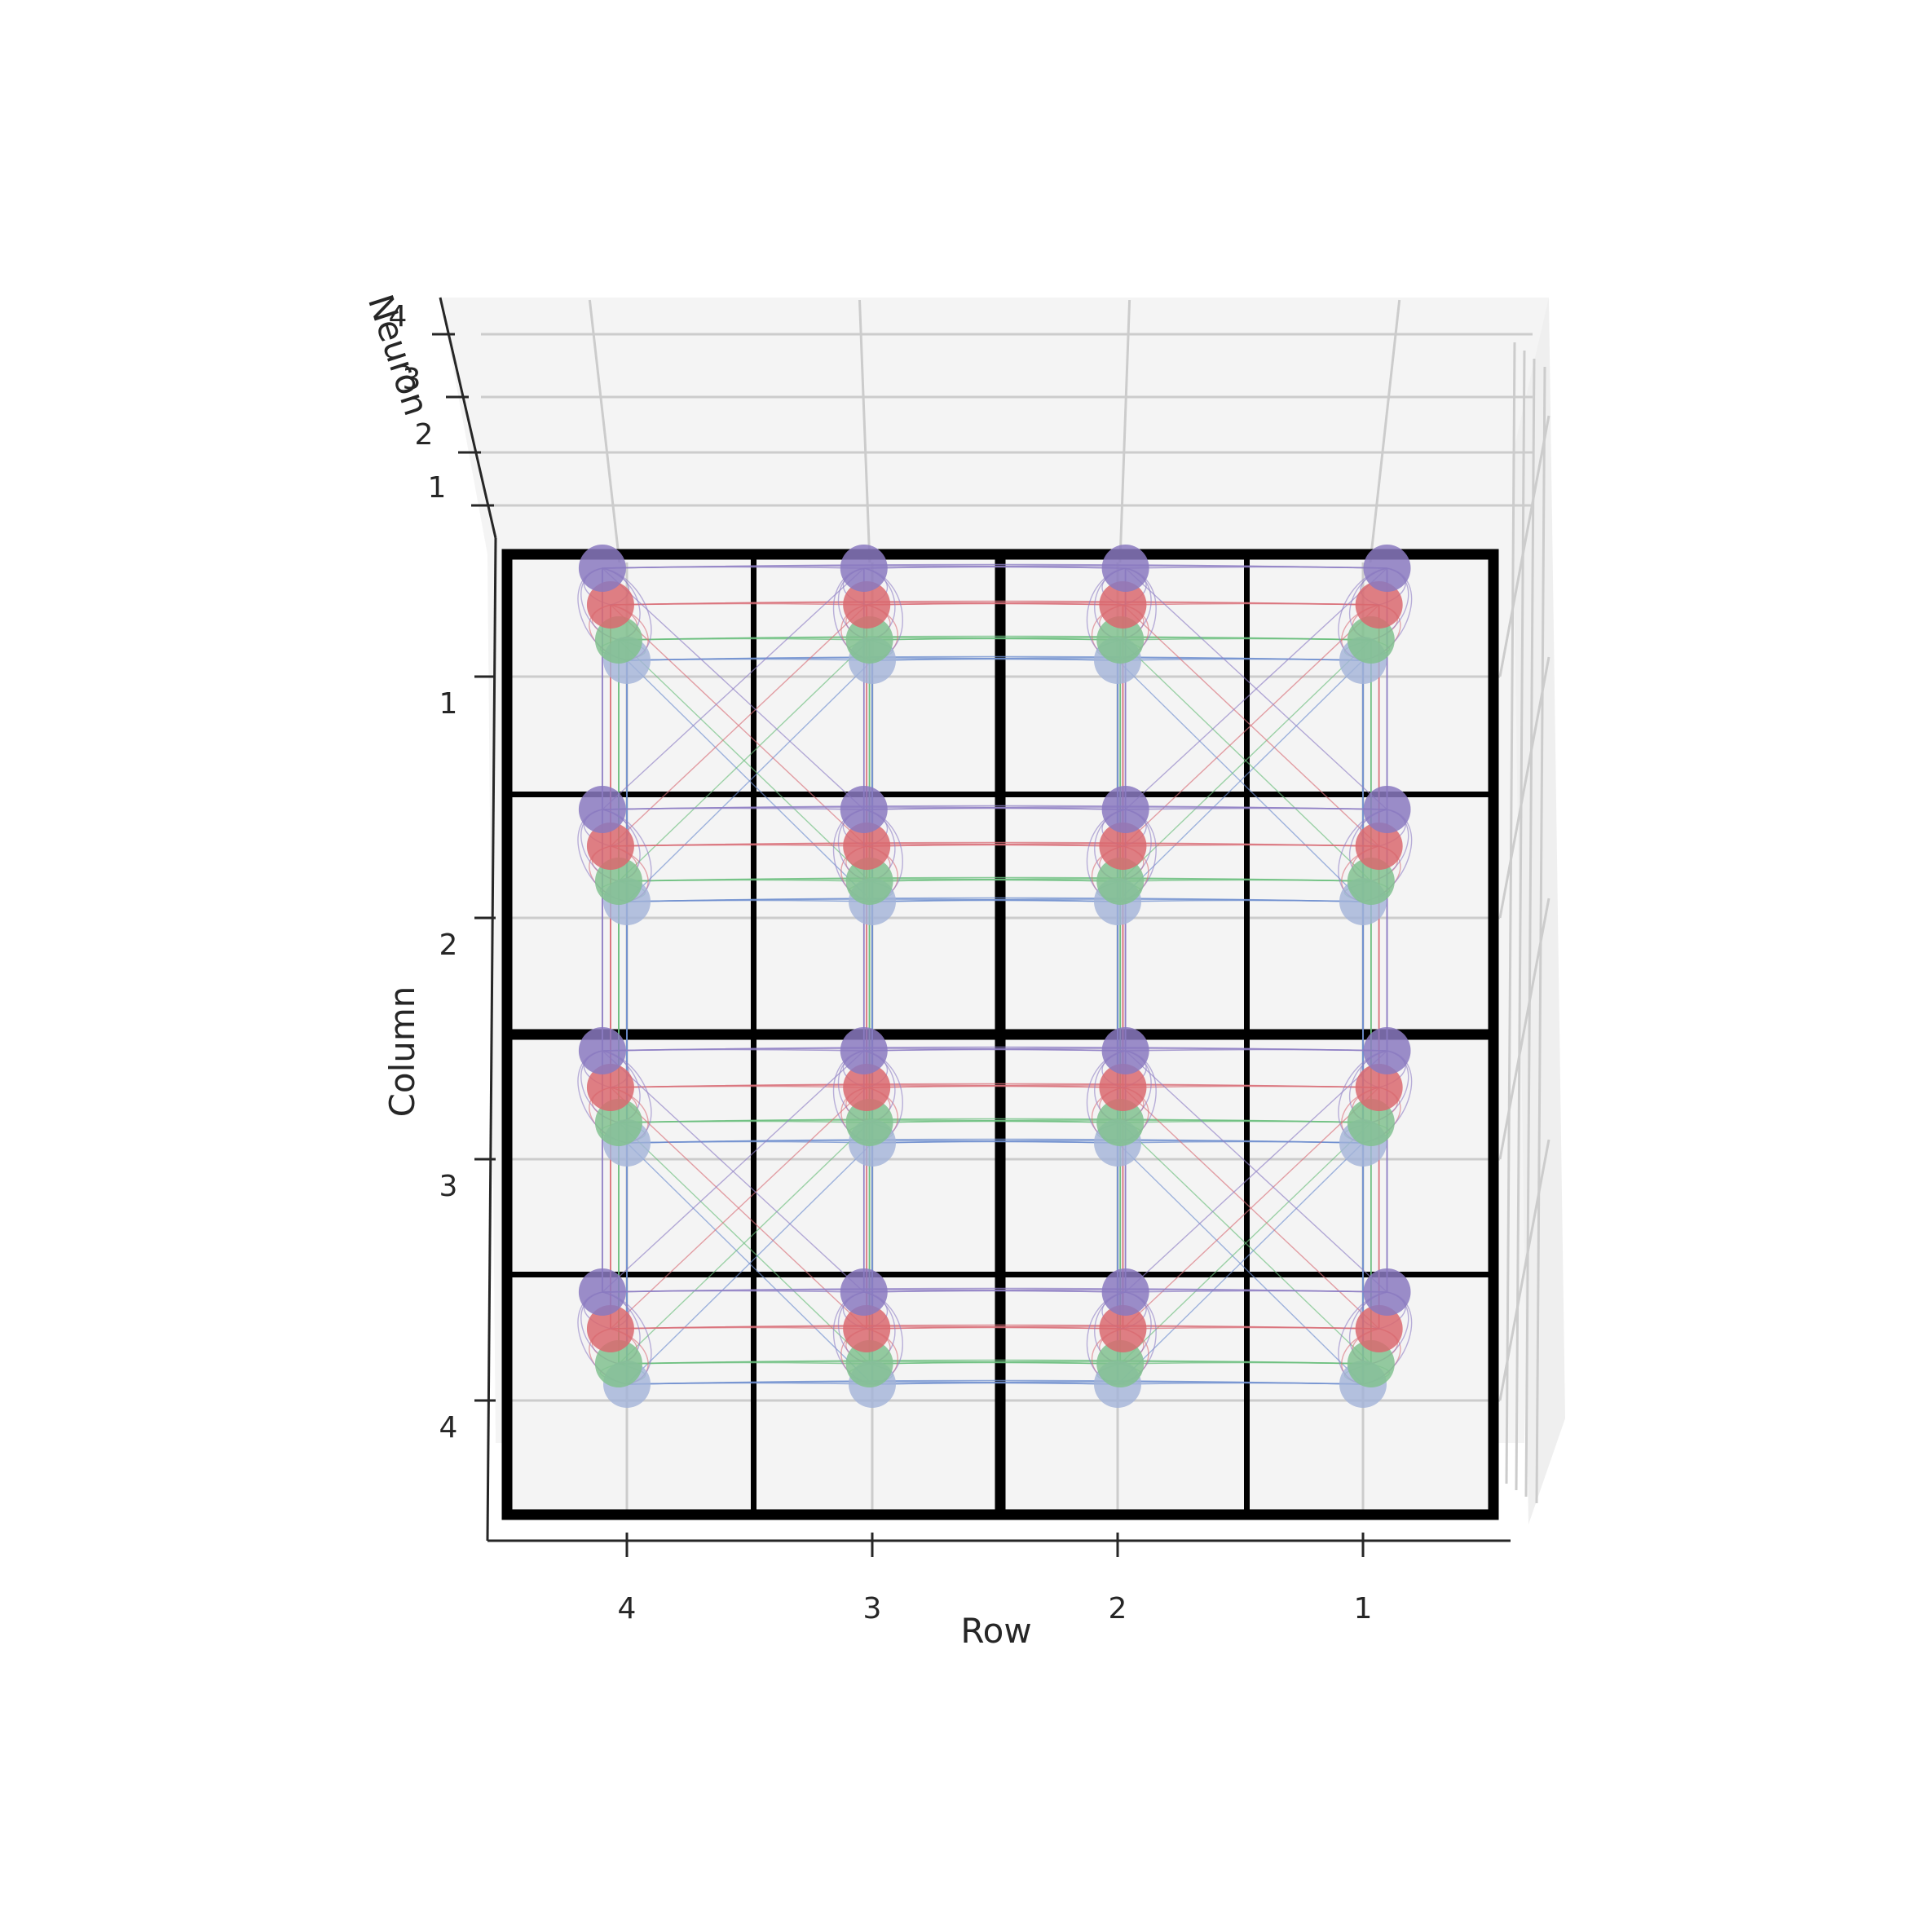  I want to click on y-axis-line, so click(491, 1039).